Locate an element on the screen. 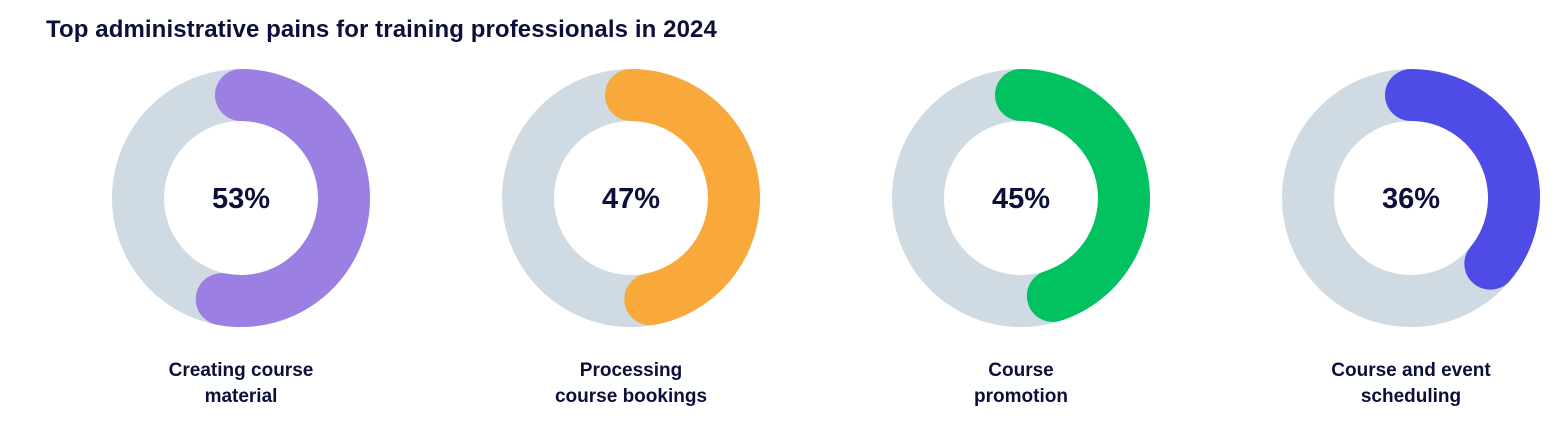 The width and height of the screenshot is (1567, 424). donut-category-label-line: course bookings is located at coordinates (631, 396).